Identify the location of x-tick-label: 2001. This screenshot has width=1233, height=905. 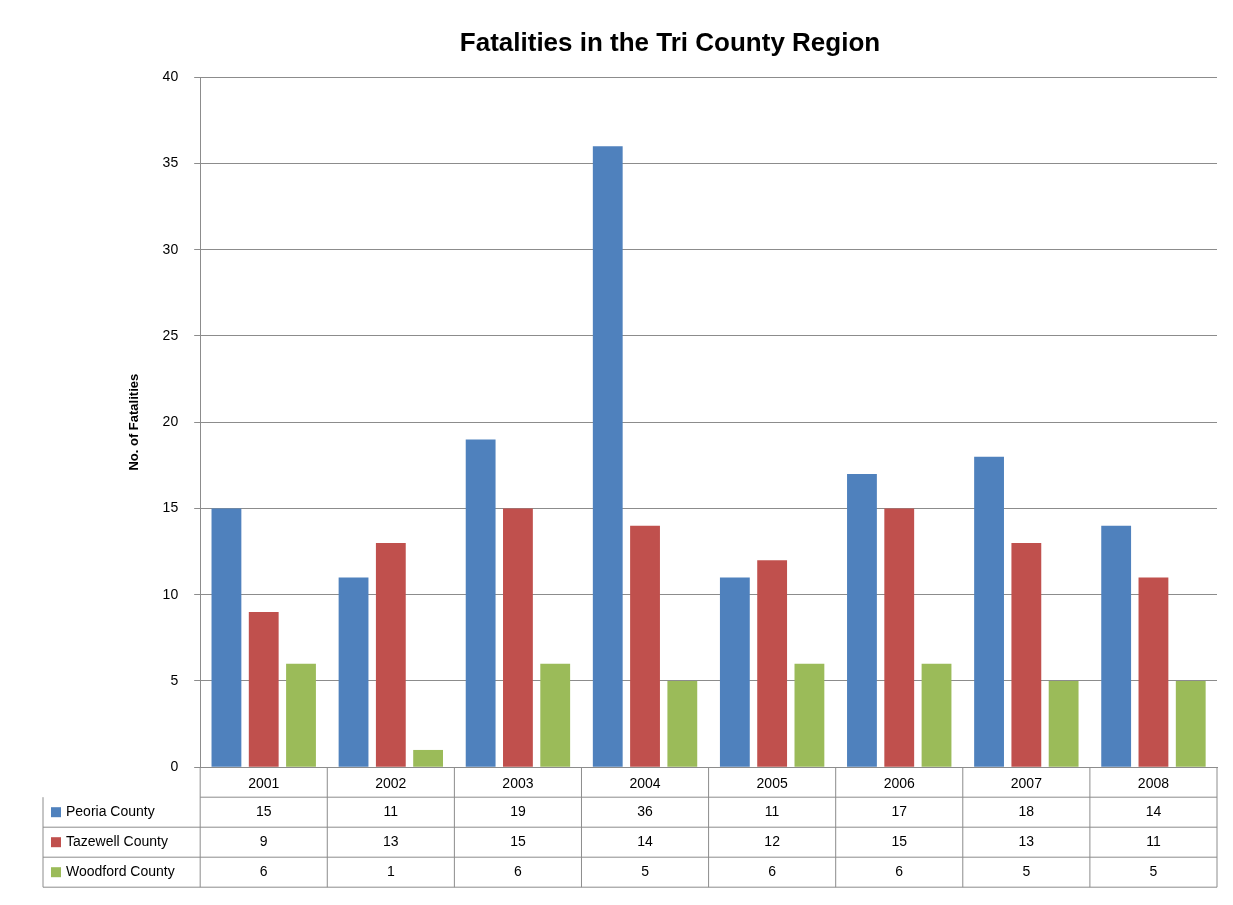
(264, 783).